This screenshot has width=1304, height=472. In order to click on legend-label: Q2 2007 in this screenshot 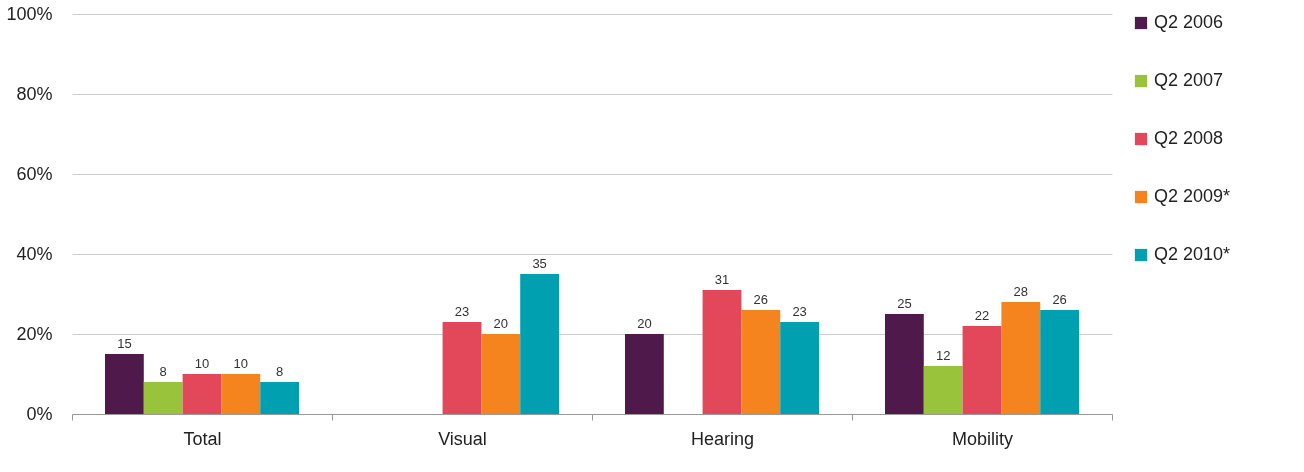, I will do `click(1189, 80)`.